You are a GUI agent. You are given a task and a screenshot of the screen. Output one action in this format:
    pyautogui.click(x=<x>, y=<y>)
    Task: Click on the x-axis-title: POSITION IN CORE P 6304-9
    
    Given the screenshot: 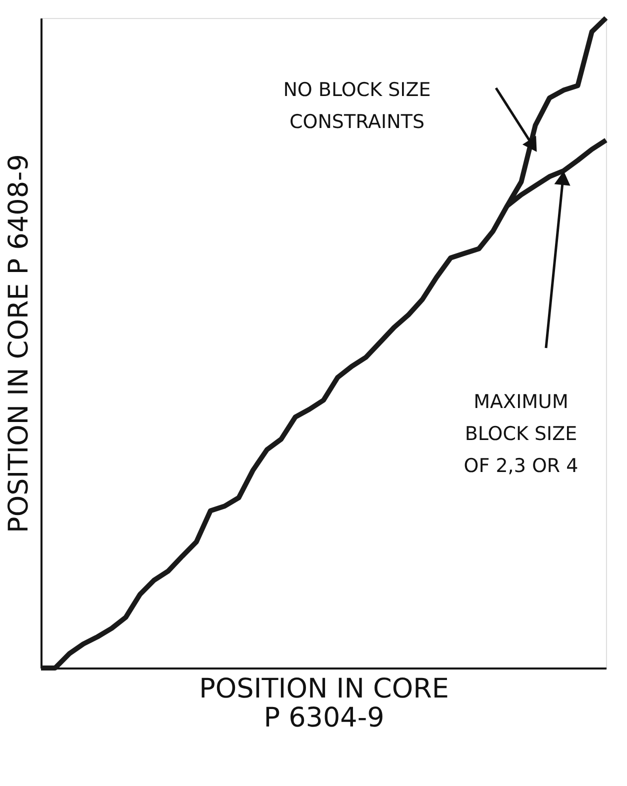 What is the action you would take?
    pyautogui.click(x=324, y=704)
    